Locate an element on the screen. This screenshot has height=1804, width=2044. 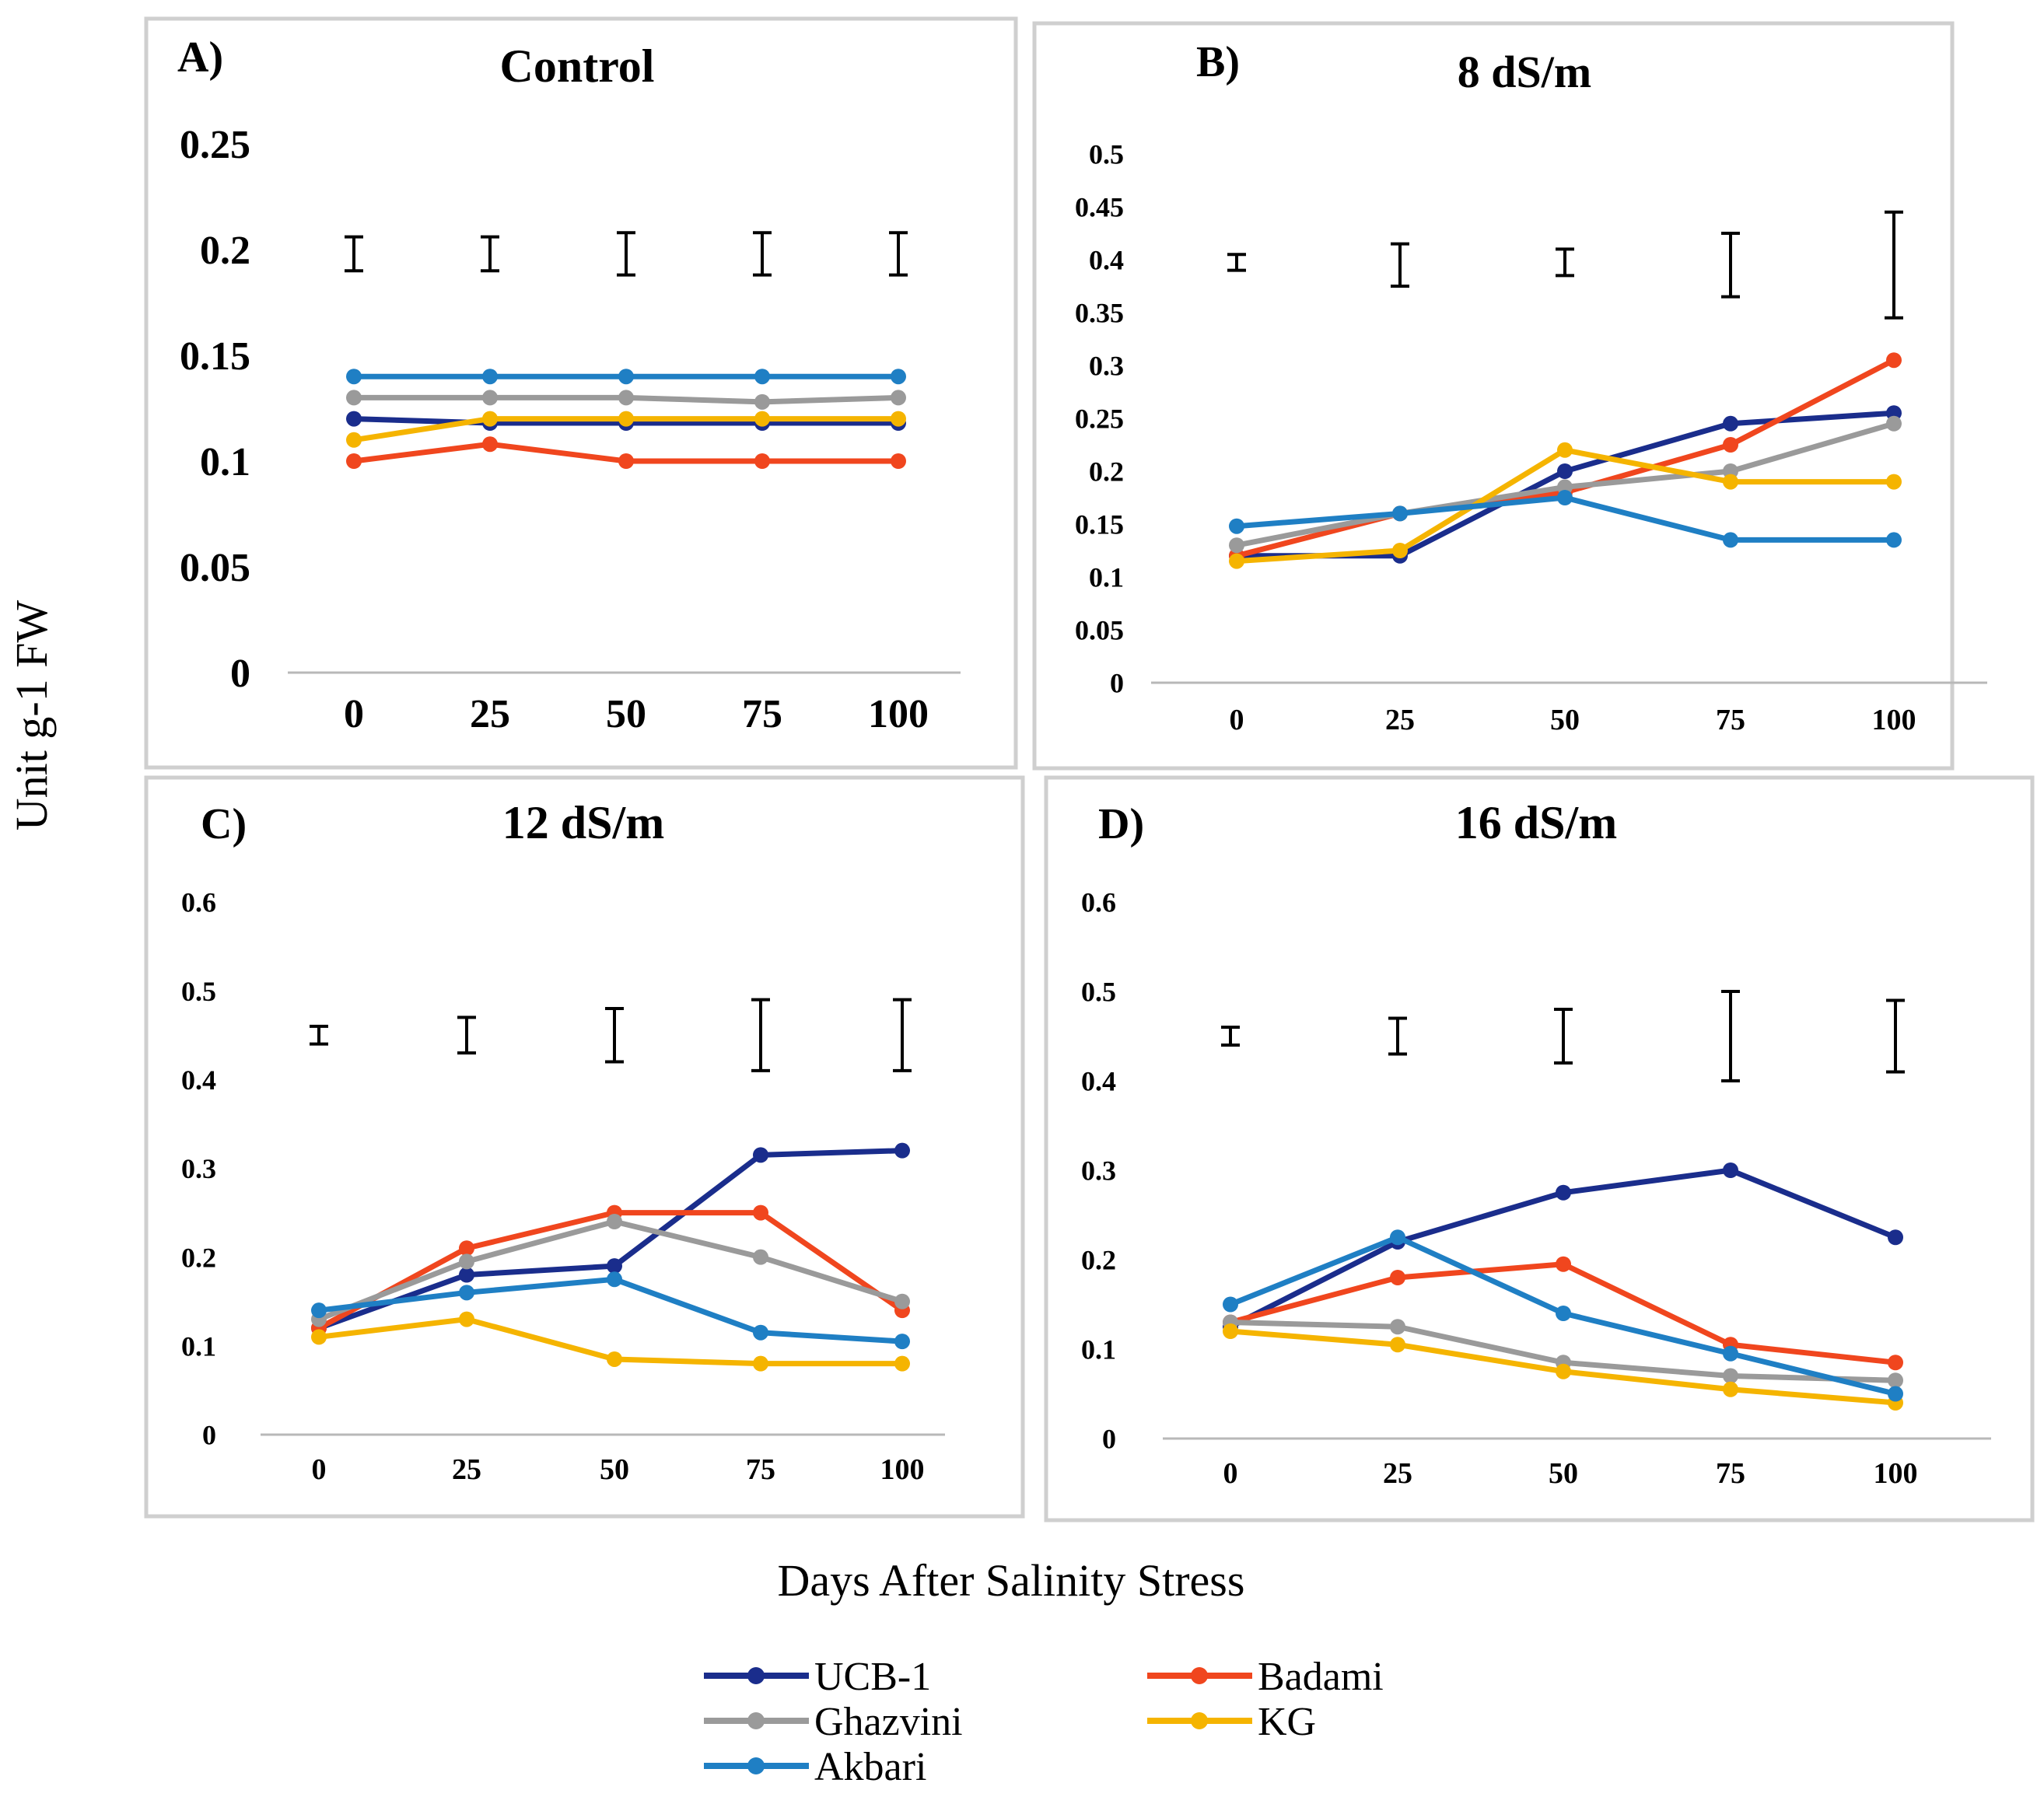
panel-d-series-ucb-1-point is located at coordinates (1896, 1237).